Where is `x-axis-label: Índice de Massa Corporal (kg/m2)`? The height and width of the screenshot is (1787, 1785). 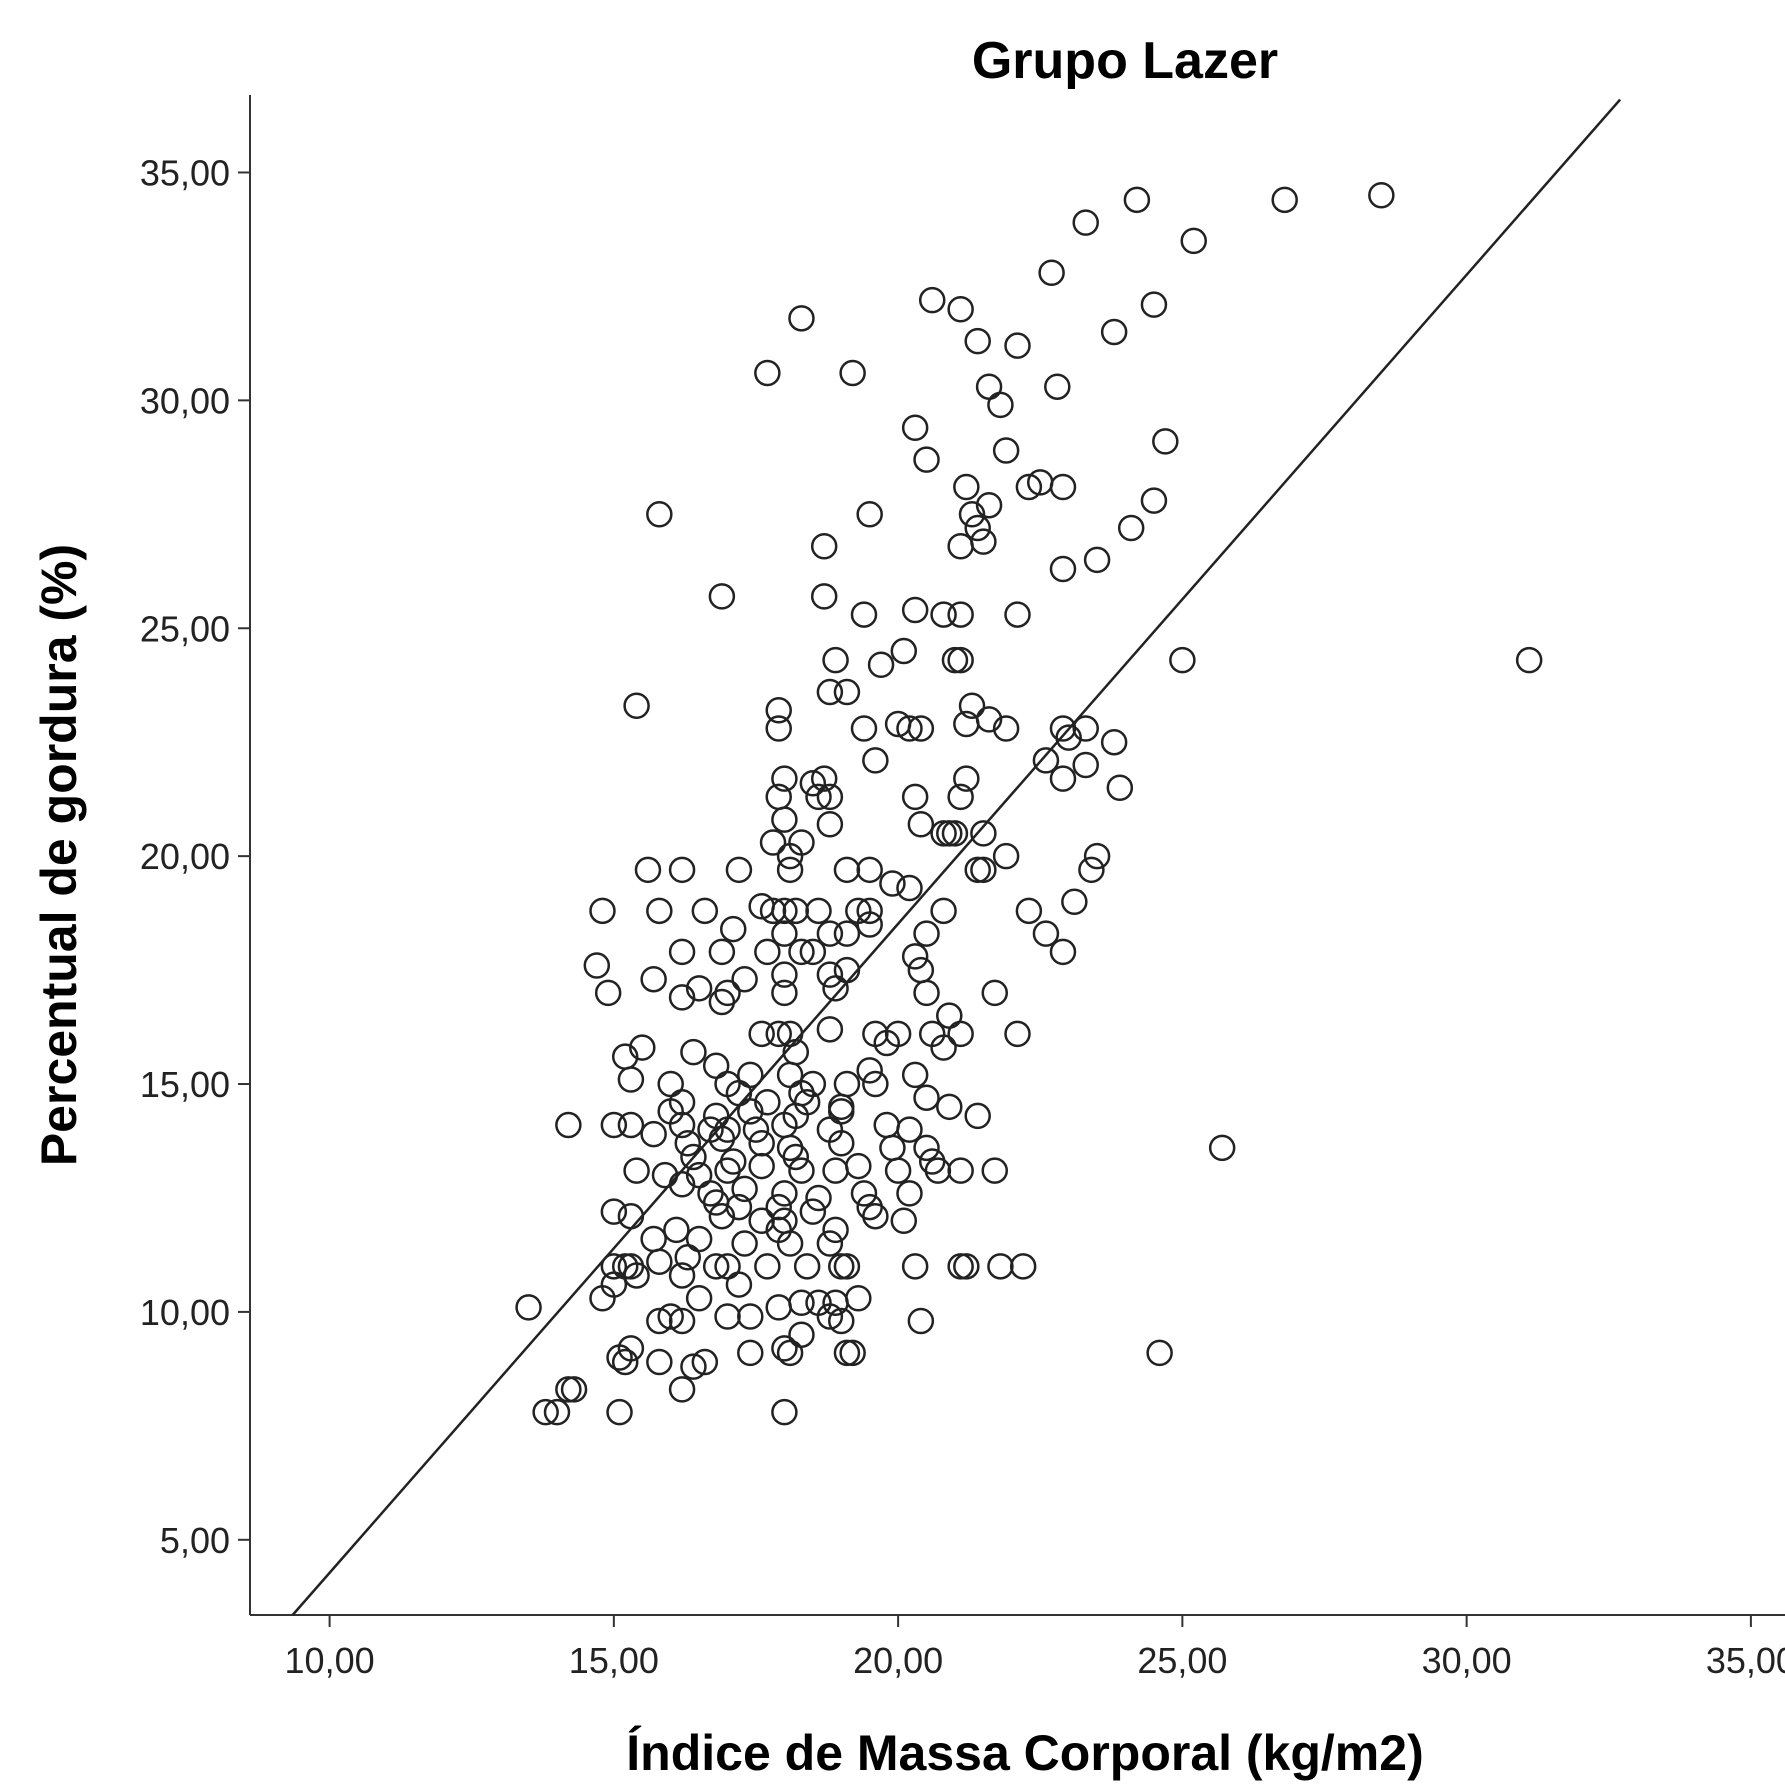 x-axis-label: Índice de Massa Corporal (kg/m2) is located at coordinates (1024, 1753).